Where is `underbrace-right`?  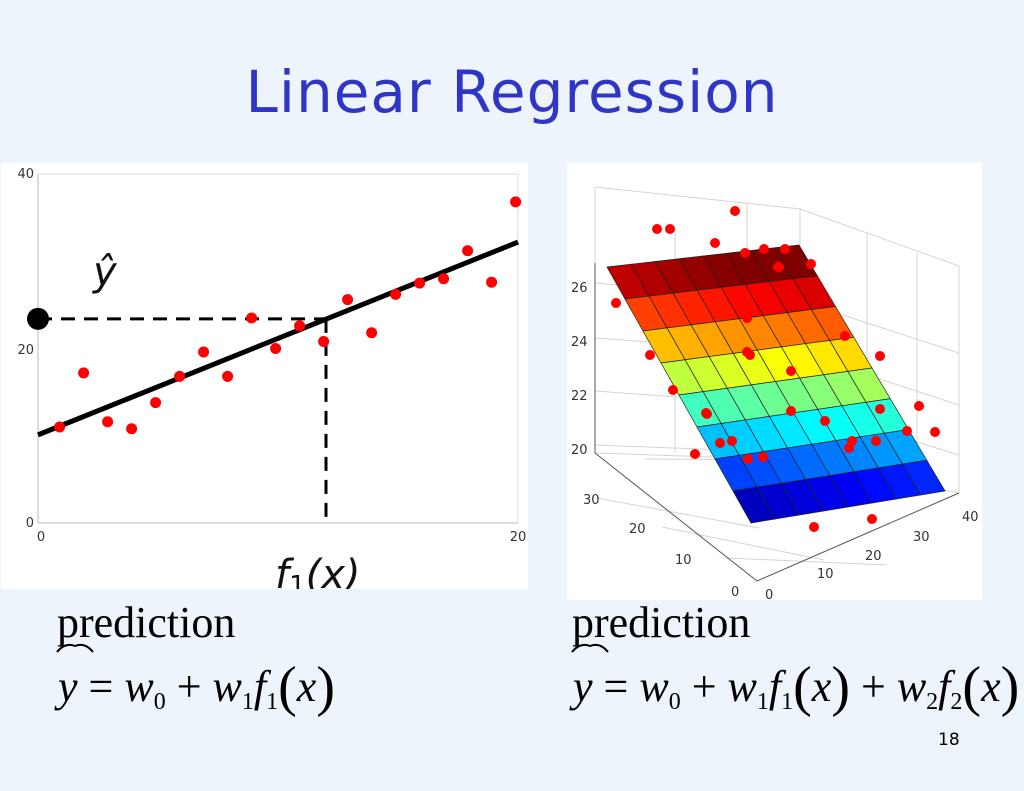
underbrace-right is located at coordinates (590, 648).